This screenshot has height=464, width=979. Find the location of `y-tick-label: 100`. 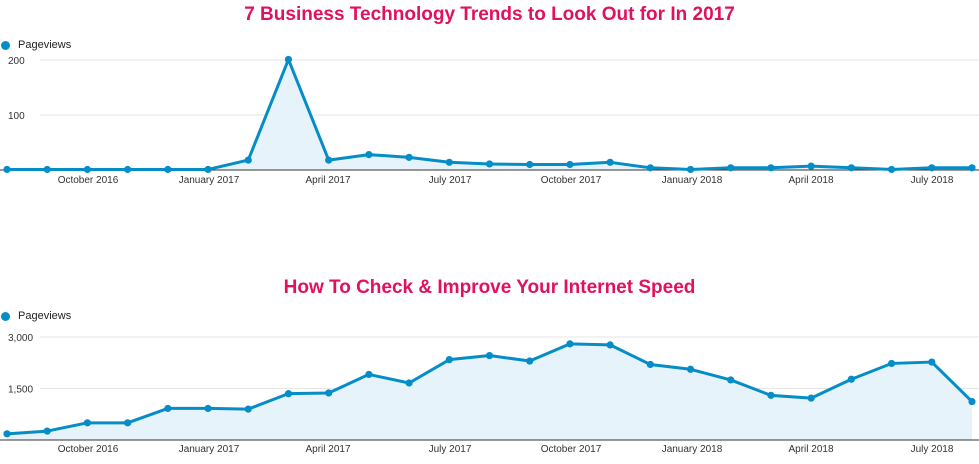

y-tick-label: 100 is located at coordinates (16, 116).